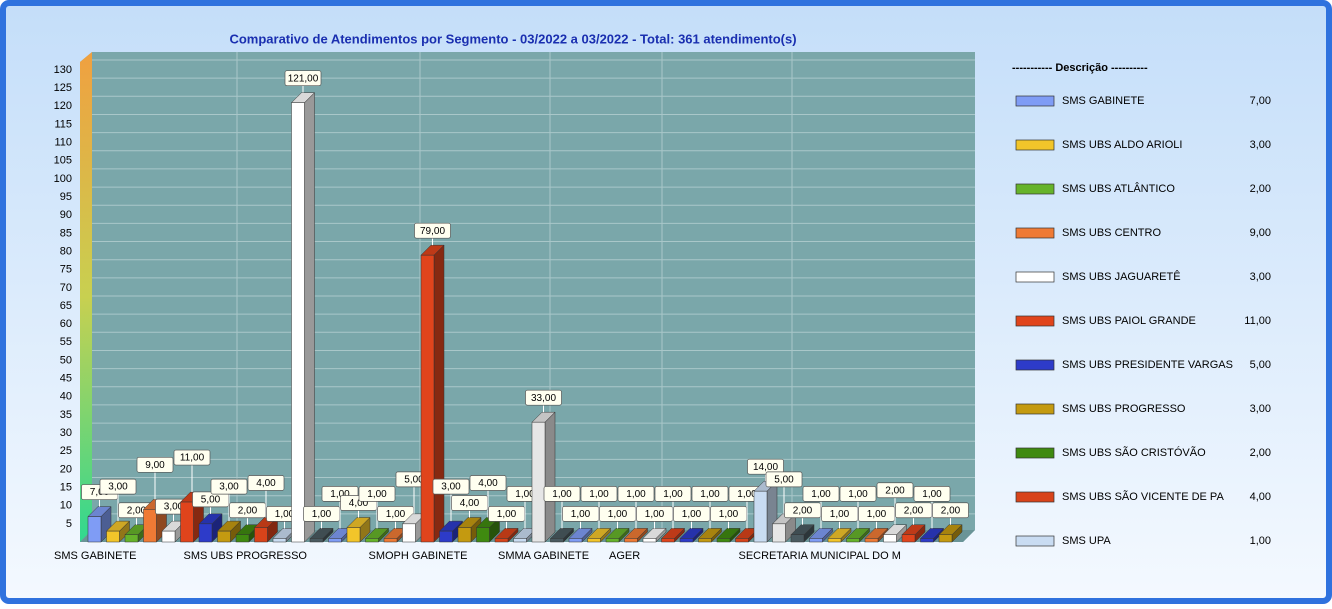 This screenshot has height=609, width=1332. Describe the element at coordinates (1111, 233) in the screenshot. I see `legend-label: SMS UBS CENTRO` at that location.